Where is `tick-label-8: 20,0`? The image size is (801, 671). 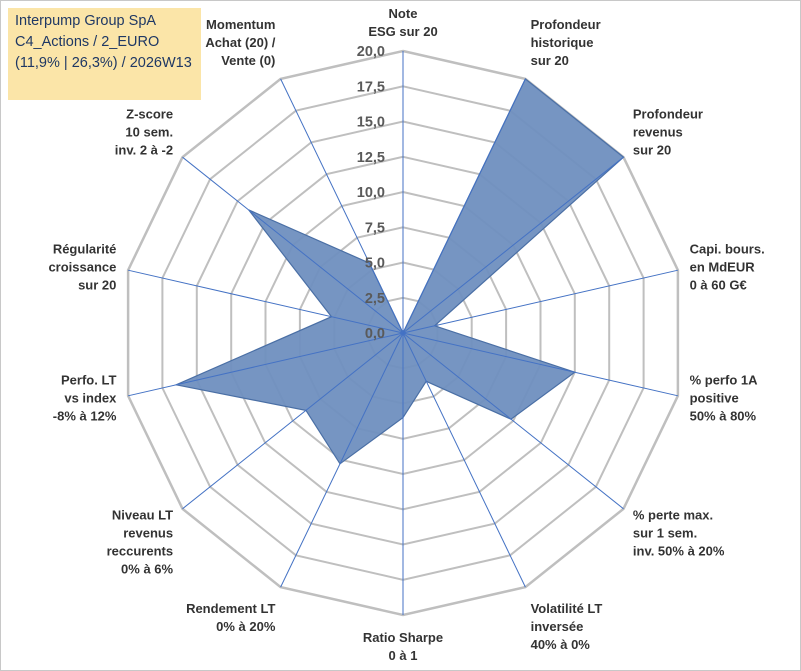
tick-label-8: 20,0 is located at coordinates (371, 52).